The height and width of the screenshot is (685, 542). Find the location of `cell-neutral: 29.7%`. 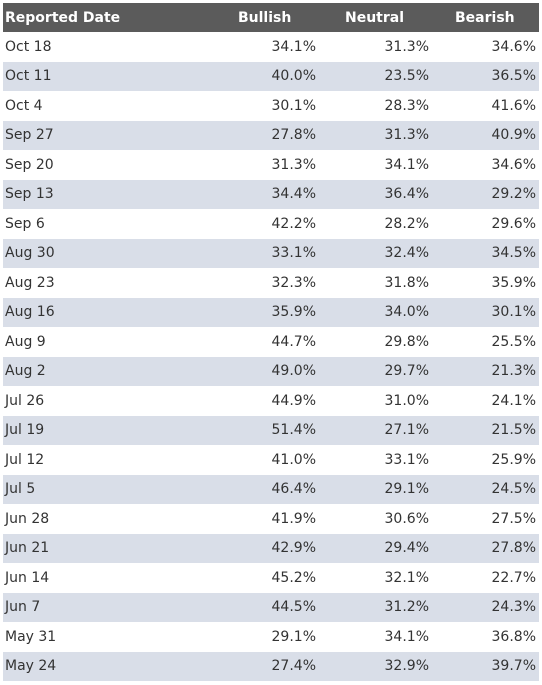

cell-neutral: 29.7% is located at coordinates (375, 371).